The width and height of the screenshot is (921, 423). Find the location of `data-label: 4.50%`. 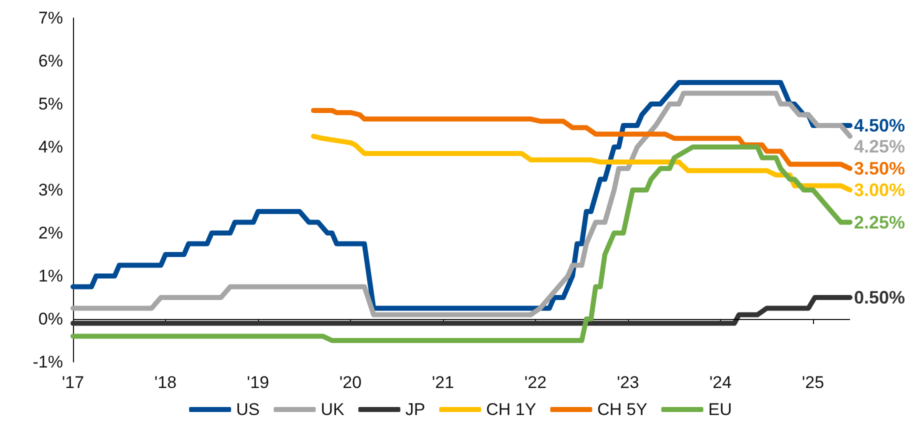

data-label: 4.50% is located at coordinates (880, 126).